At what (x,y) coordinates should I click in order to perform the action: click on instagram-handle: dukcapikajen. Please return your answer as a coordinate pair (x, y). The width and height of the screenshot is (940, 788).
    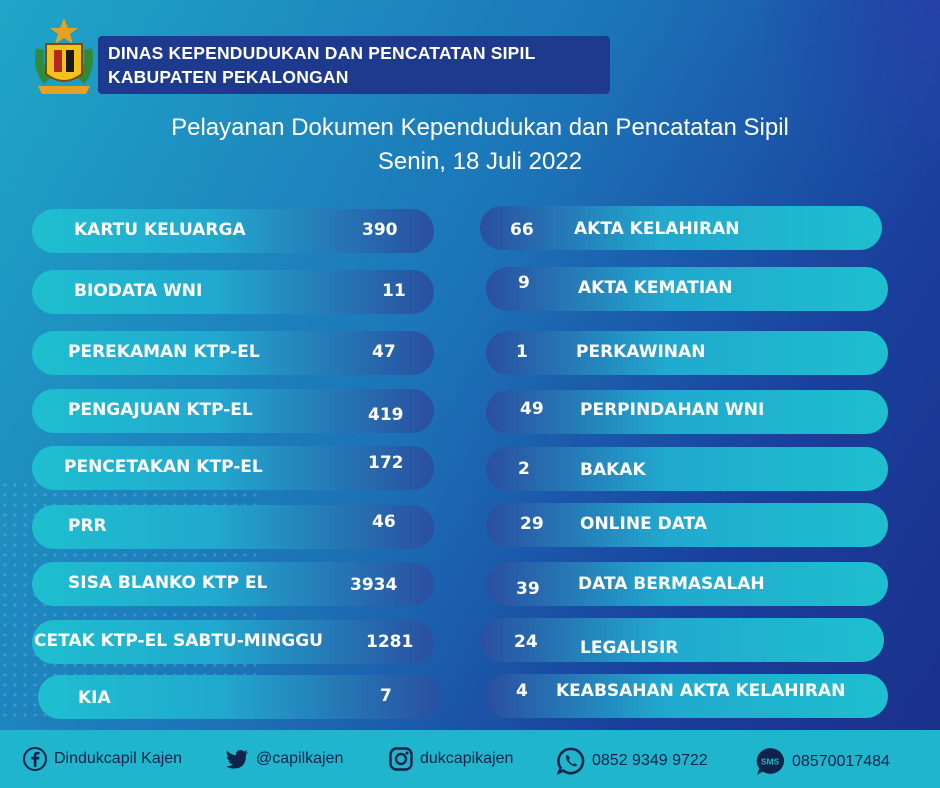
    Looking at the image, I should click on (467, 758).